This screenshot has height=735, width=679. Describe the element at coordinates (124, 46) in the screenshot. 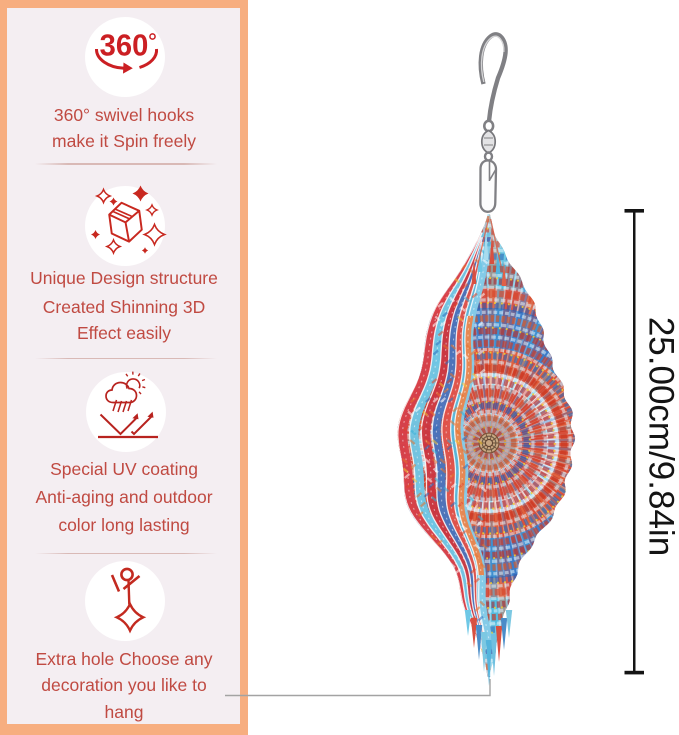

I see `svg-text: 360` at that location.